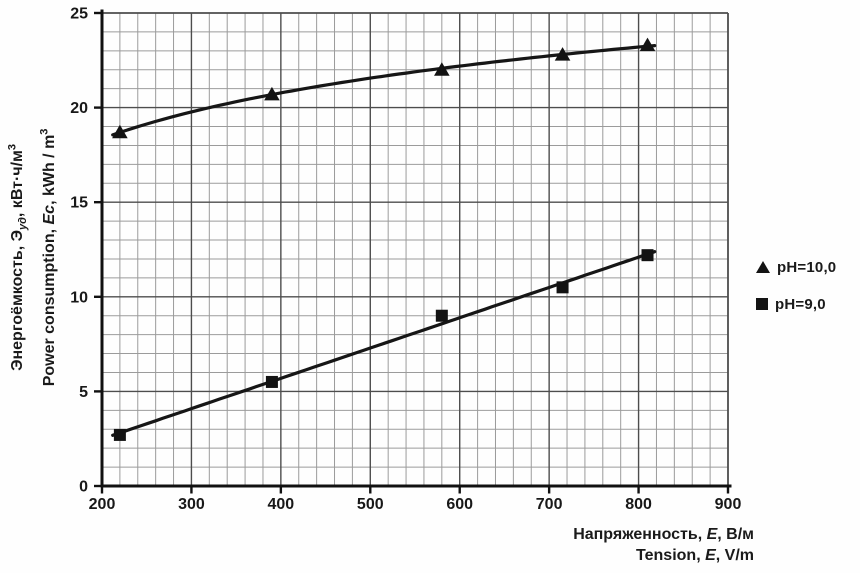  Describe the element at coordinates (281, 504) in the screenshot. I see `x-tick-label: 400` at that location.